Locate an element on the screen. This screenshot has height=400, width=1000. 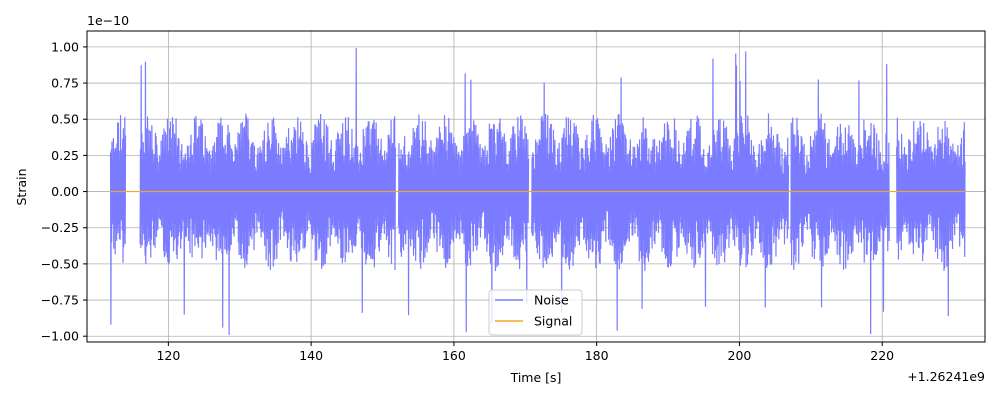
x-axis-label: Time [s] is located at coordinates (536, 377).